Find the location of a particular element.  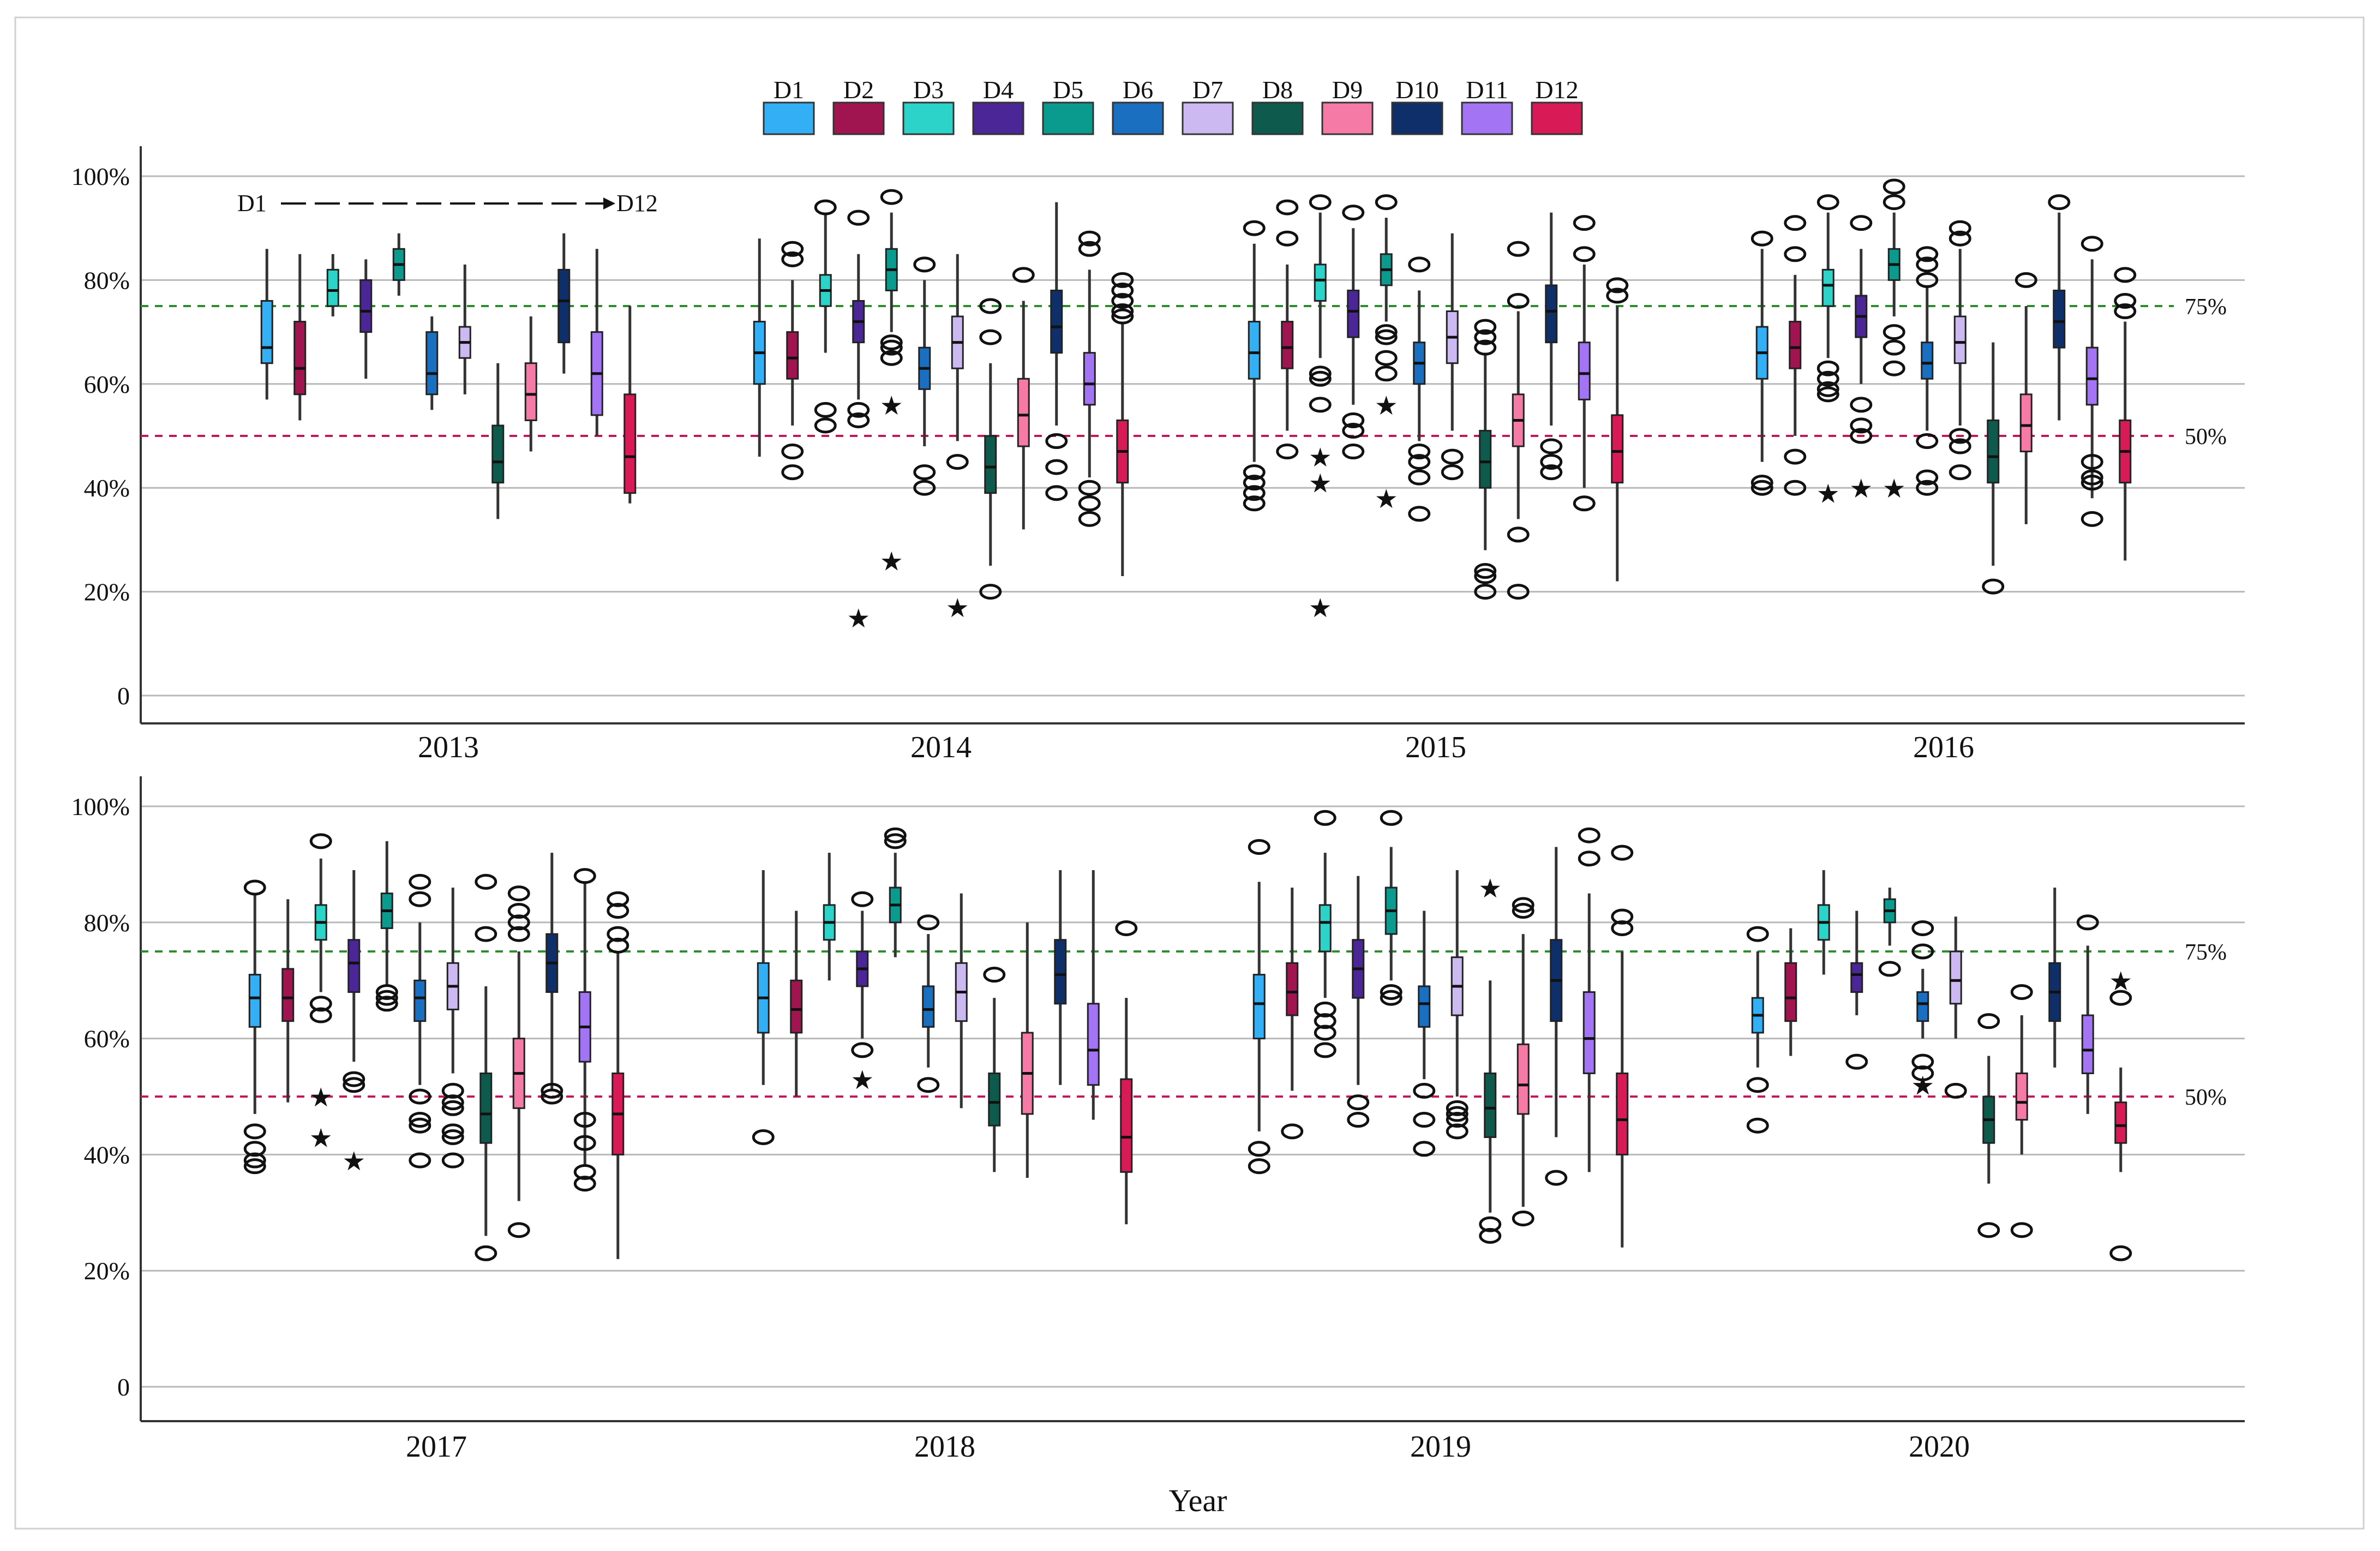

box-2013-d2 is located at coordinates (300, 337).